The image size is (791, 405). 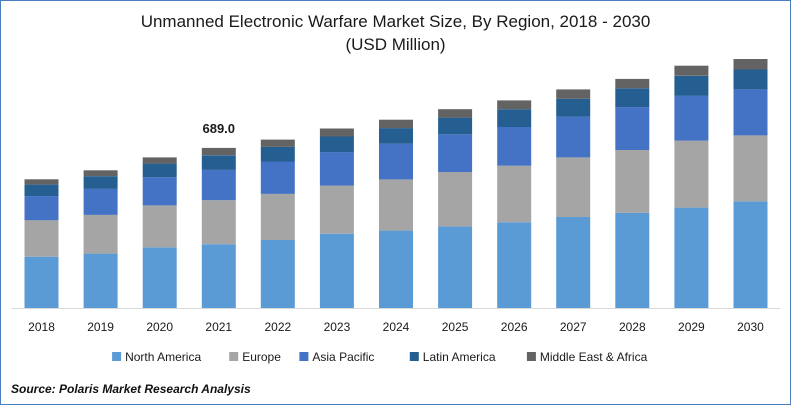 I want to click on source-note: Source: Polaris Market Research Analysis, so click(x=131, y=389).